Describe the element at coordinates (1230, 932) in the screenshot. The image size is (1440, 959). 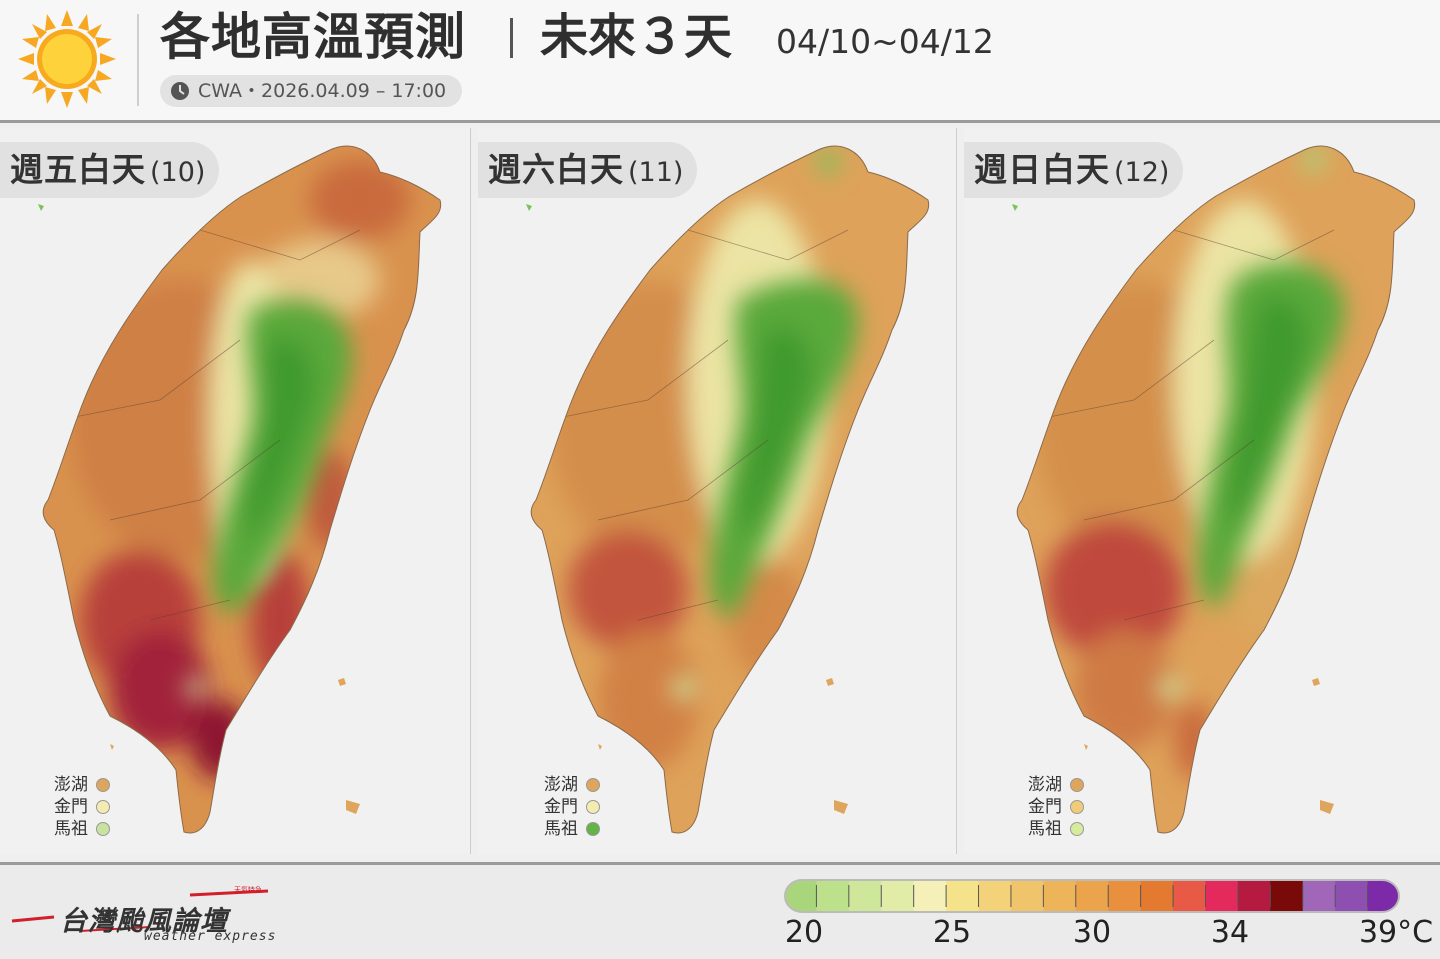
I see `scale-tick: 34` at that location.